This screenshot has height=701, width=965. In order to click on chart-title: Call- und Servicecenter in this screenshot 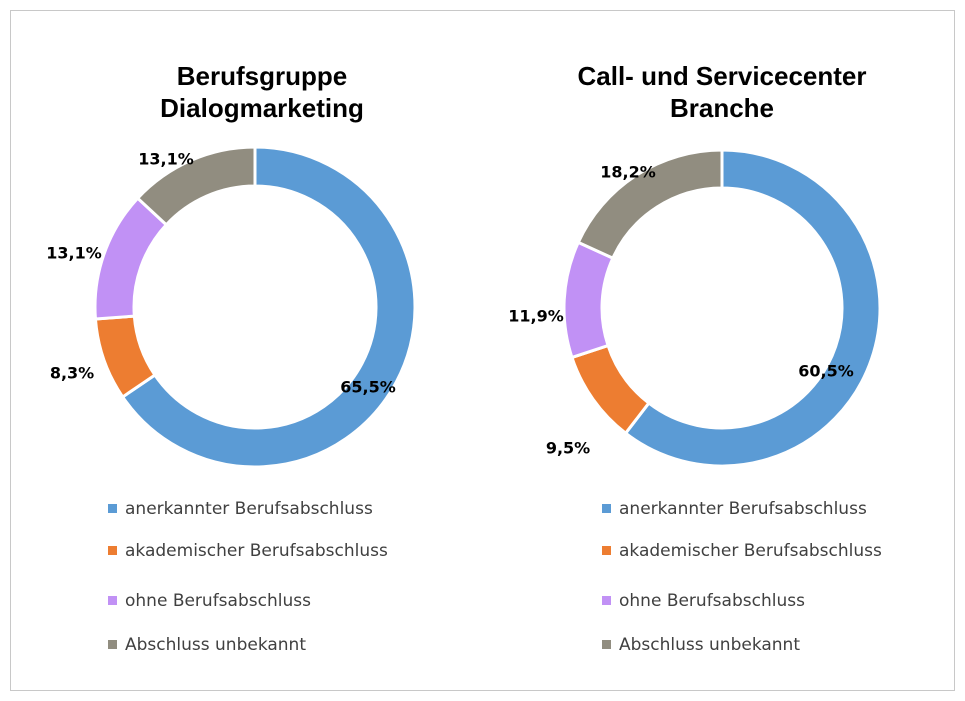, I will do `click(722, 76)`.